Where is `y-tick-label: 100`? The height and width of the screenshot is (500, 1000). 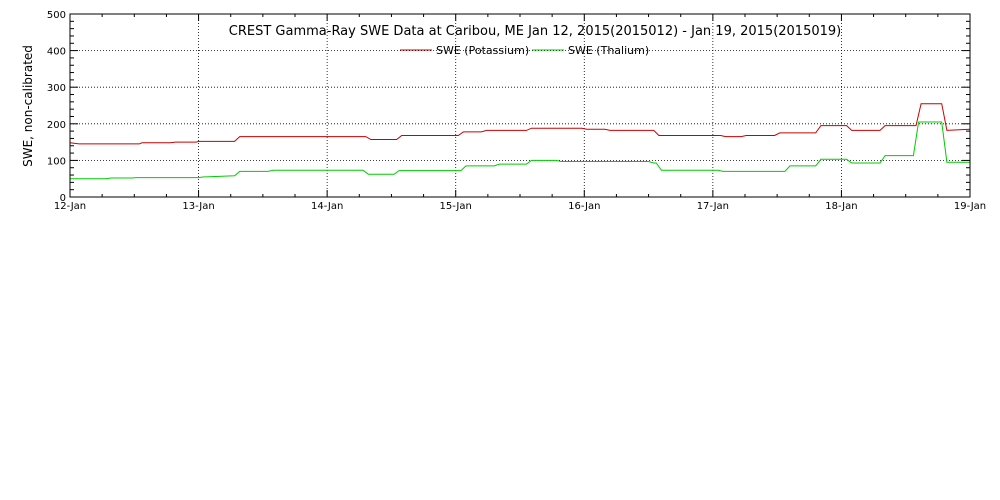
y-tick-label: 100 is located at coordinates (56, 161).